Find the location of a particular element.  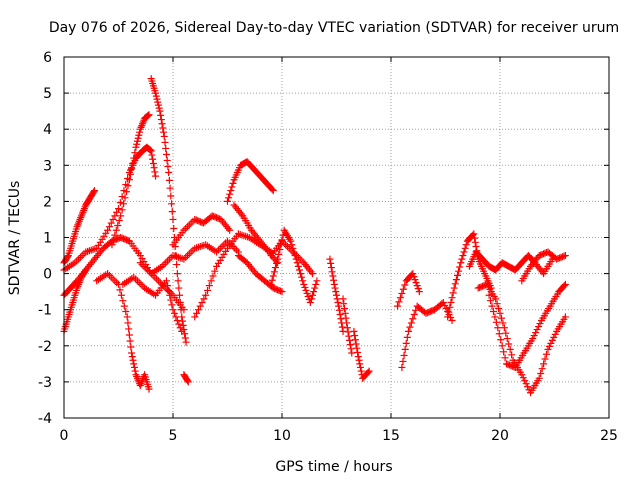

y-tick-label: 5 is located at coordinates (47, 94).